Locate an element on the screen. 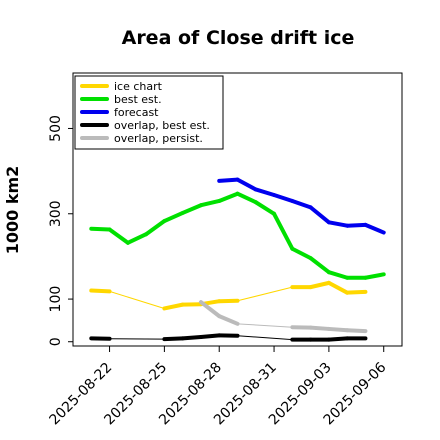 The image size is (440, 440). y-tick-label: 100 is located at coordinates (56, 299).